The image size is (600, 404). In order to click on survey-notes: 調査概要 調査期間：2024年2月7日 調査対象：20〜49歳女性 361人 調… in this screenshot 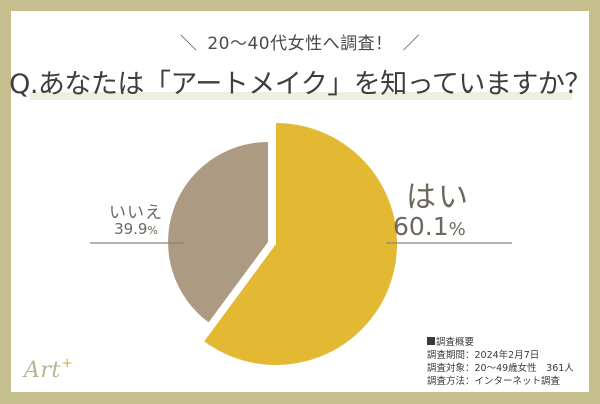, I will do `click(500, 362)`.